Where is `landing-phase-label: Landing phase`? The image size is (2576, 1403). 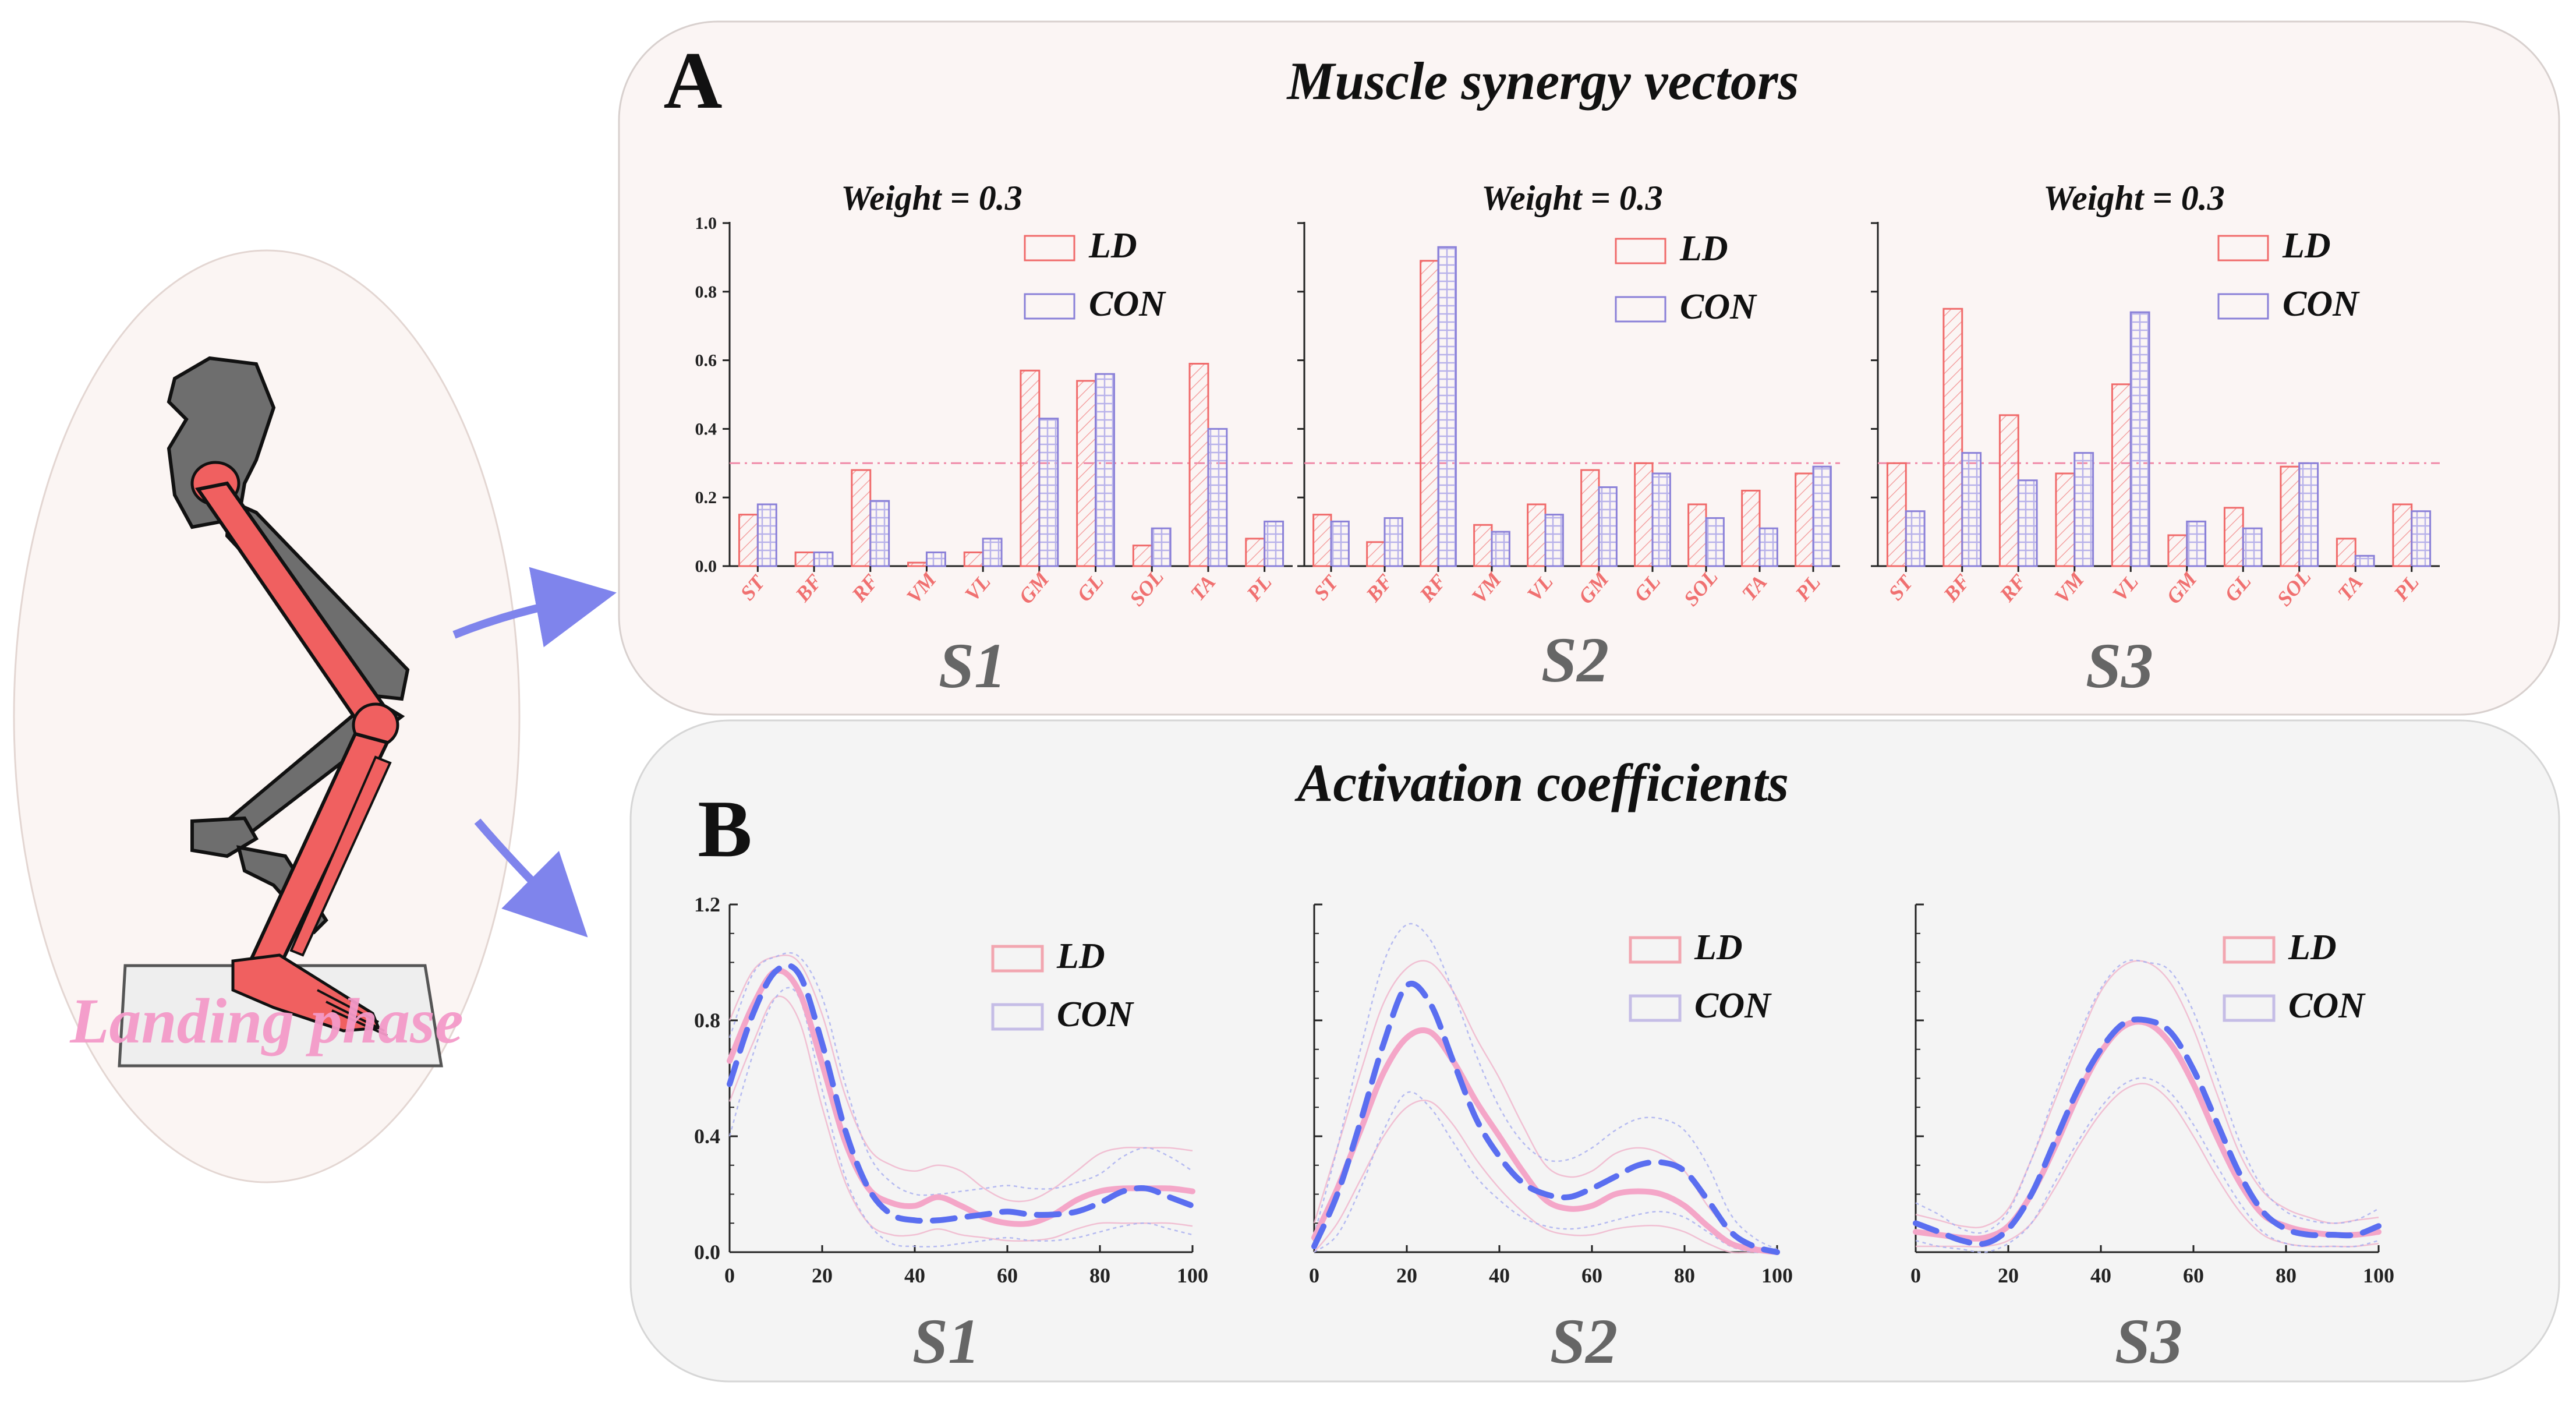 landing-phase-label: Landing phase is located at coordinates (266, 1020).